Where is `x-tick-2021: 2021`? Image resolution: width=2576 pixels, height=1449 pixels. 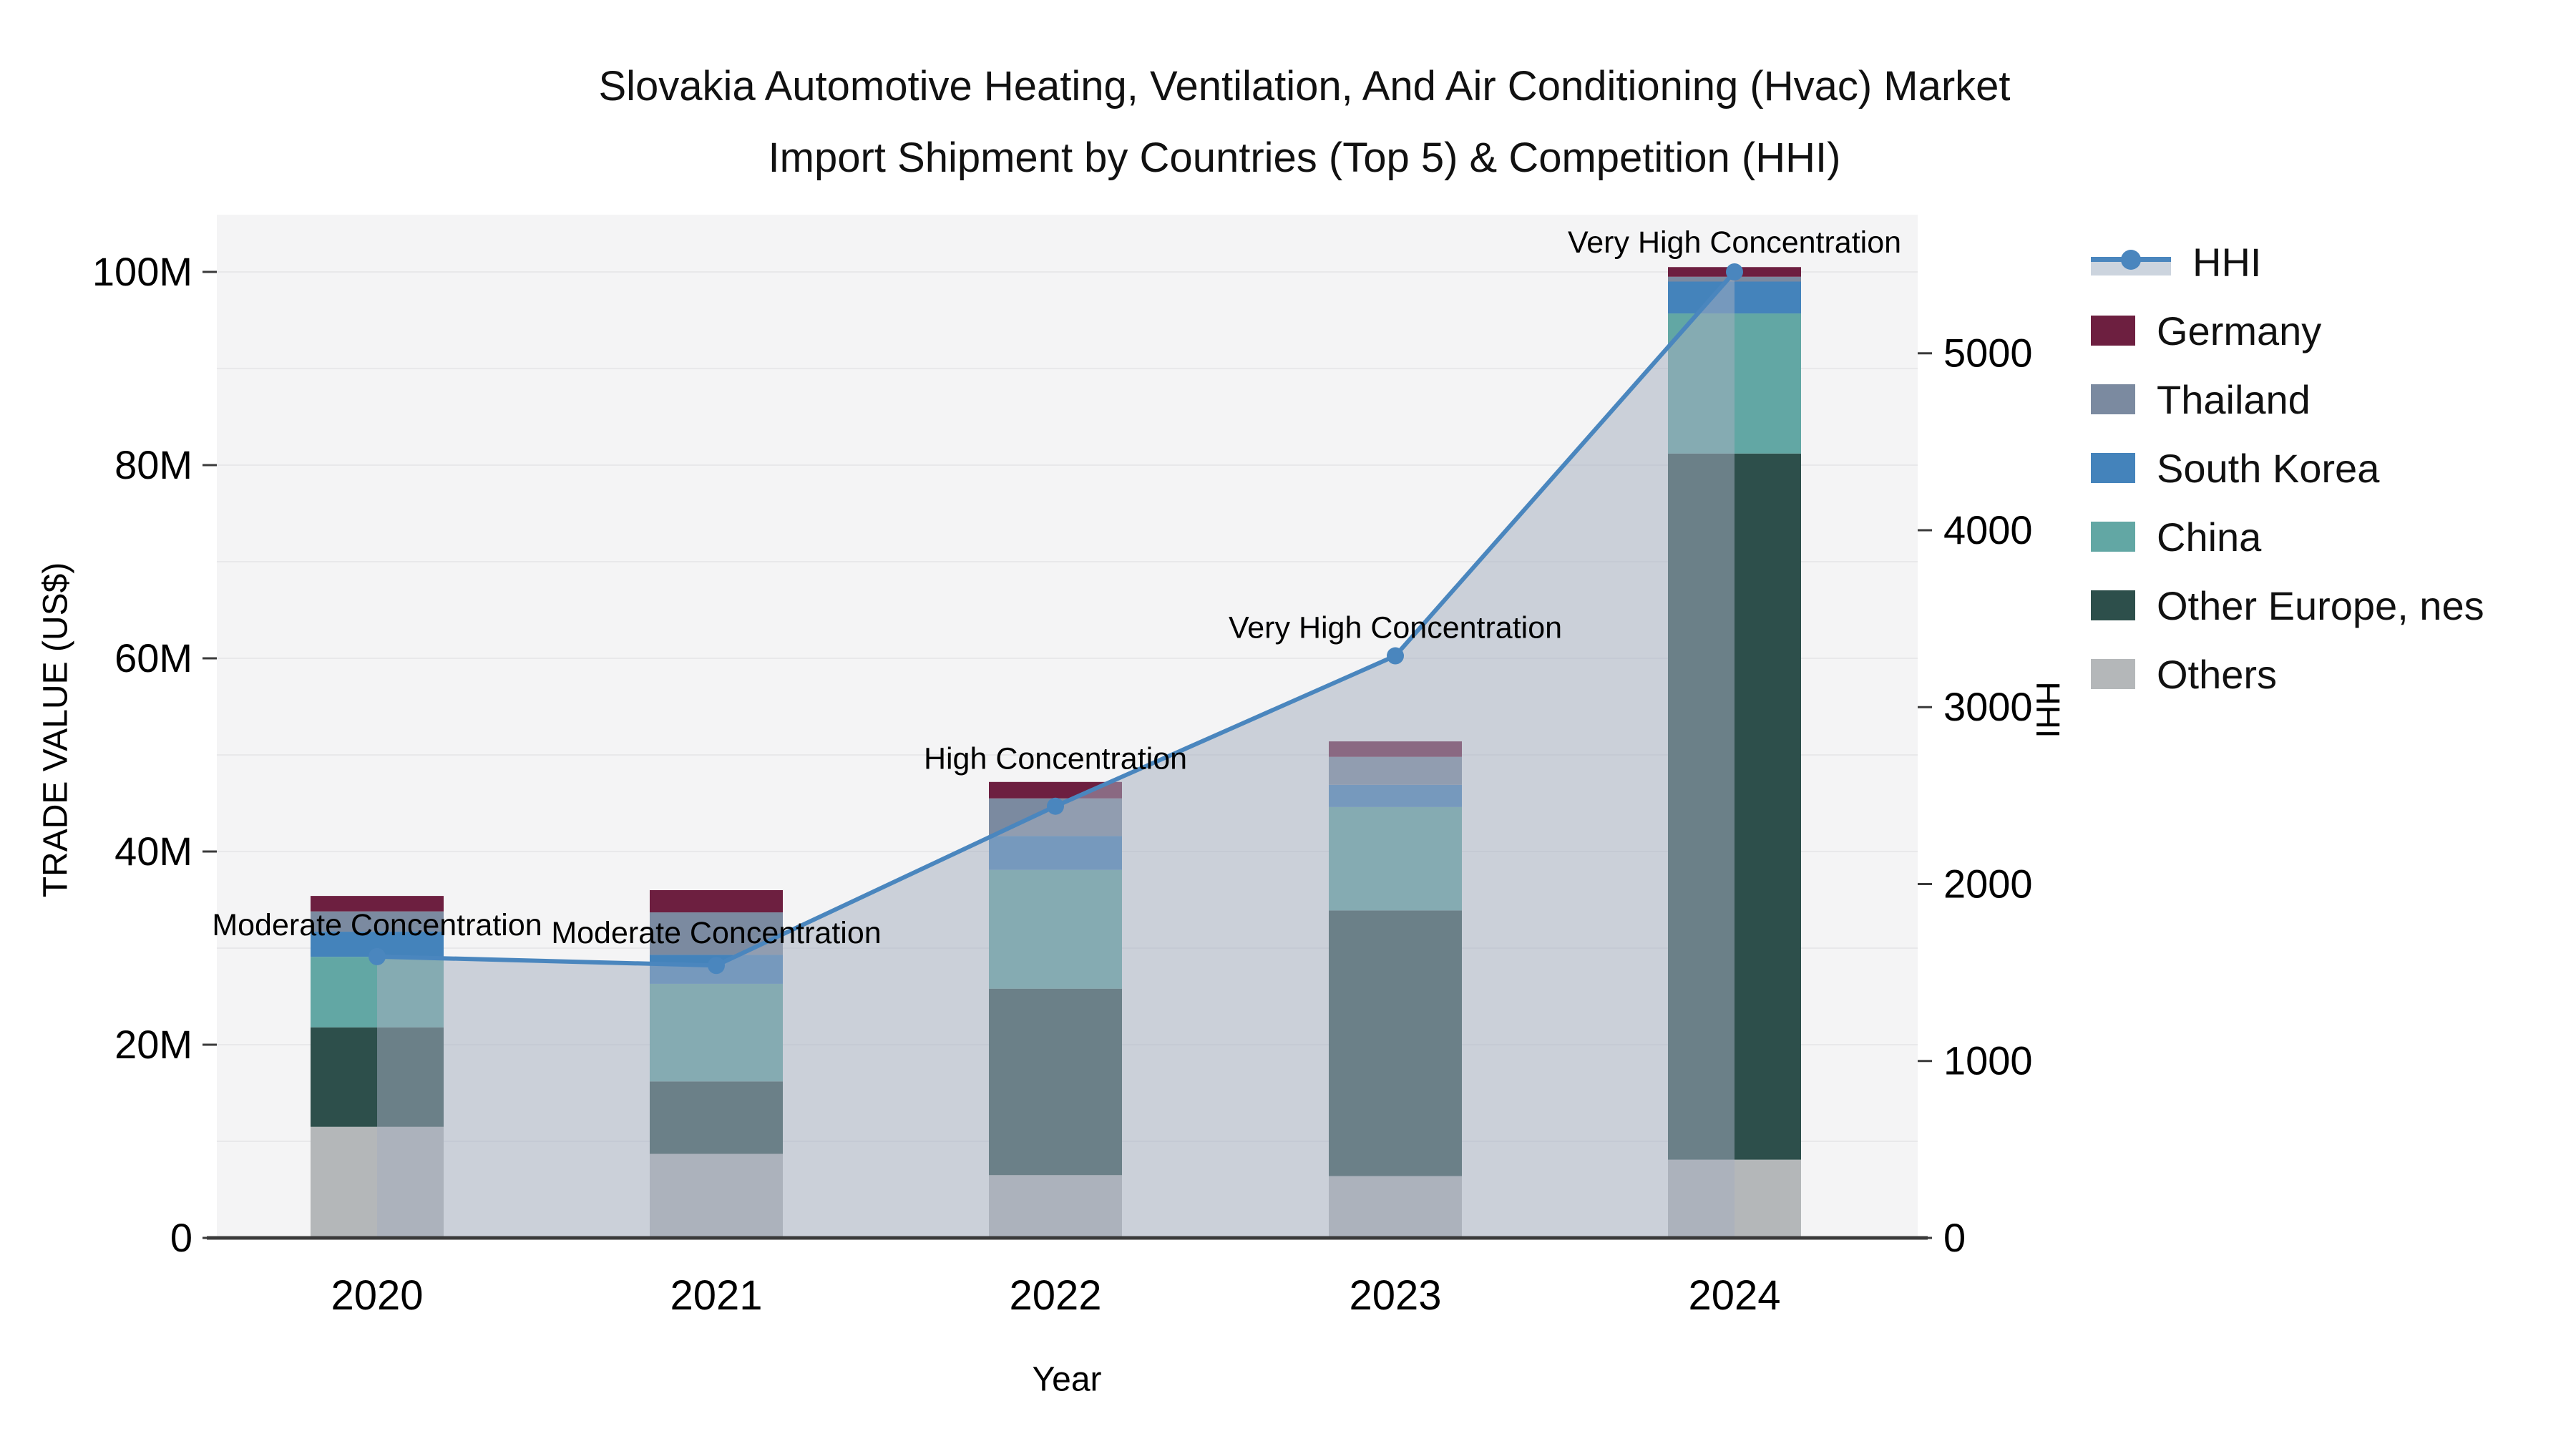
x-tick-2021: 2021 is located at coordinates (716, 1295).